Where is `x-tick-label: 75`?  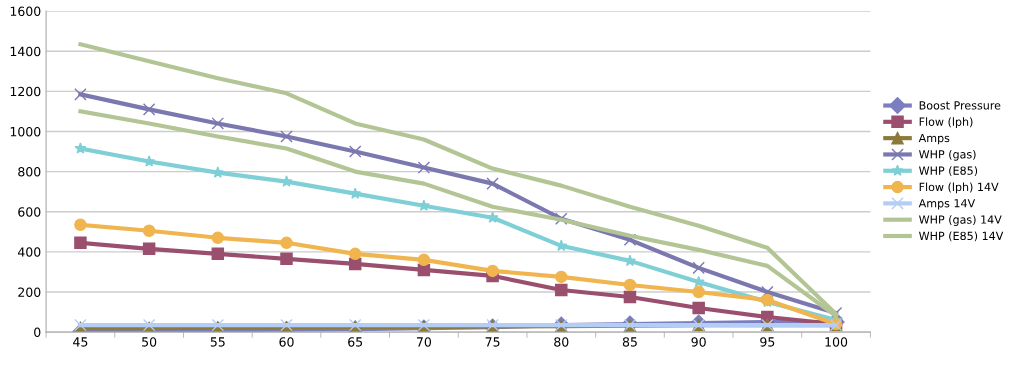
x-tick-label: 75 is located at coordinates (492, 342).